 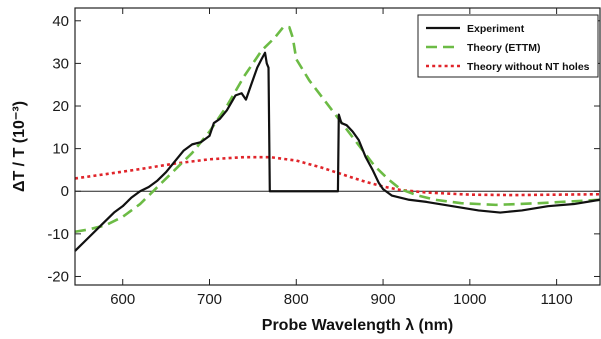 What do you see at coordinates (383, 299) in the screenshot?
I see `x-tick-label: 900` at bounding box center [383, 299].